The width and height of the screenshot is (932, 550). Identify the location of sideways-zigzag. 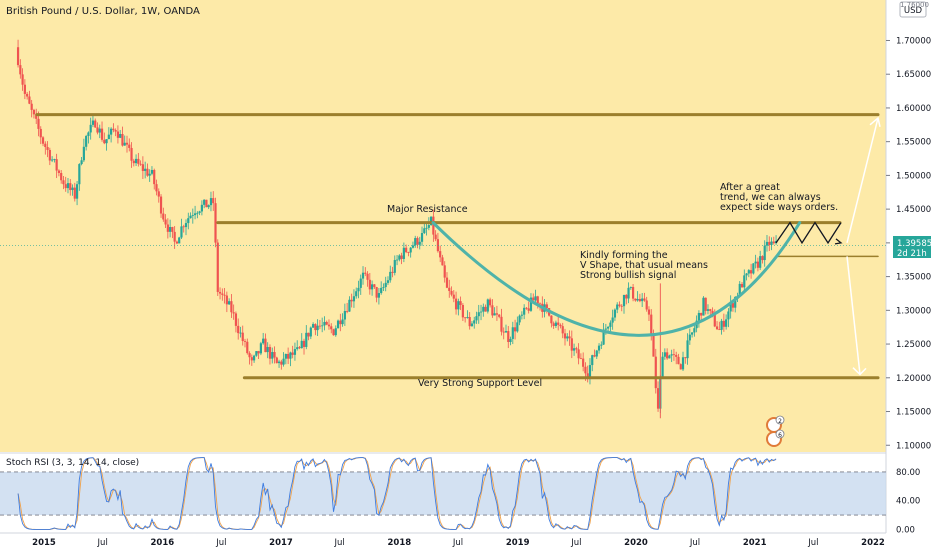
(808, 233).